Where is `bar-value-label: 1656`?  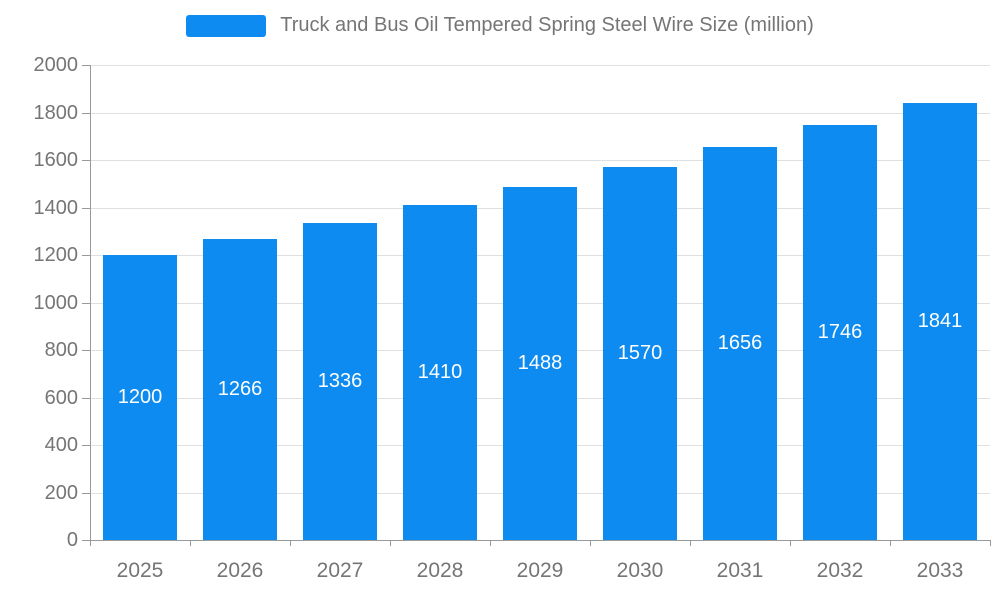 bar-value-label: 1656 is located at coordinates (740, 342).